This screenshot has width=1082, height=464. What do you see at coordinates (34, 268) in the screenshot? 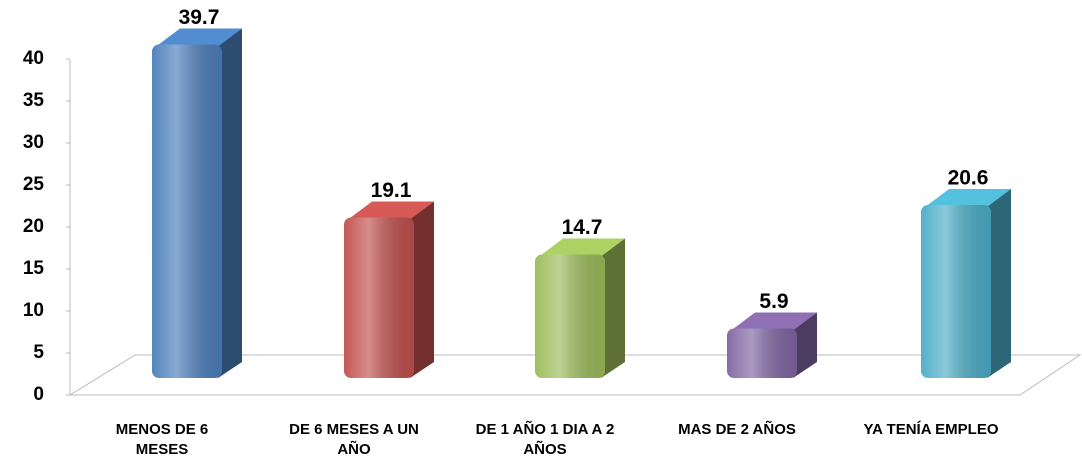
I see `y-tick-label: 15` at bounding box center [34, 268].